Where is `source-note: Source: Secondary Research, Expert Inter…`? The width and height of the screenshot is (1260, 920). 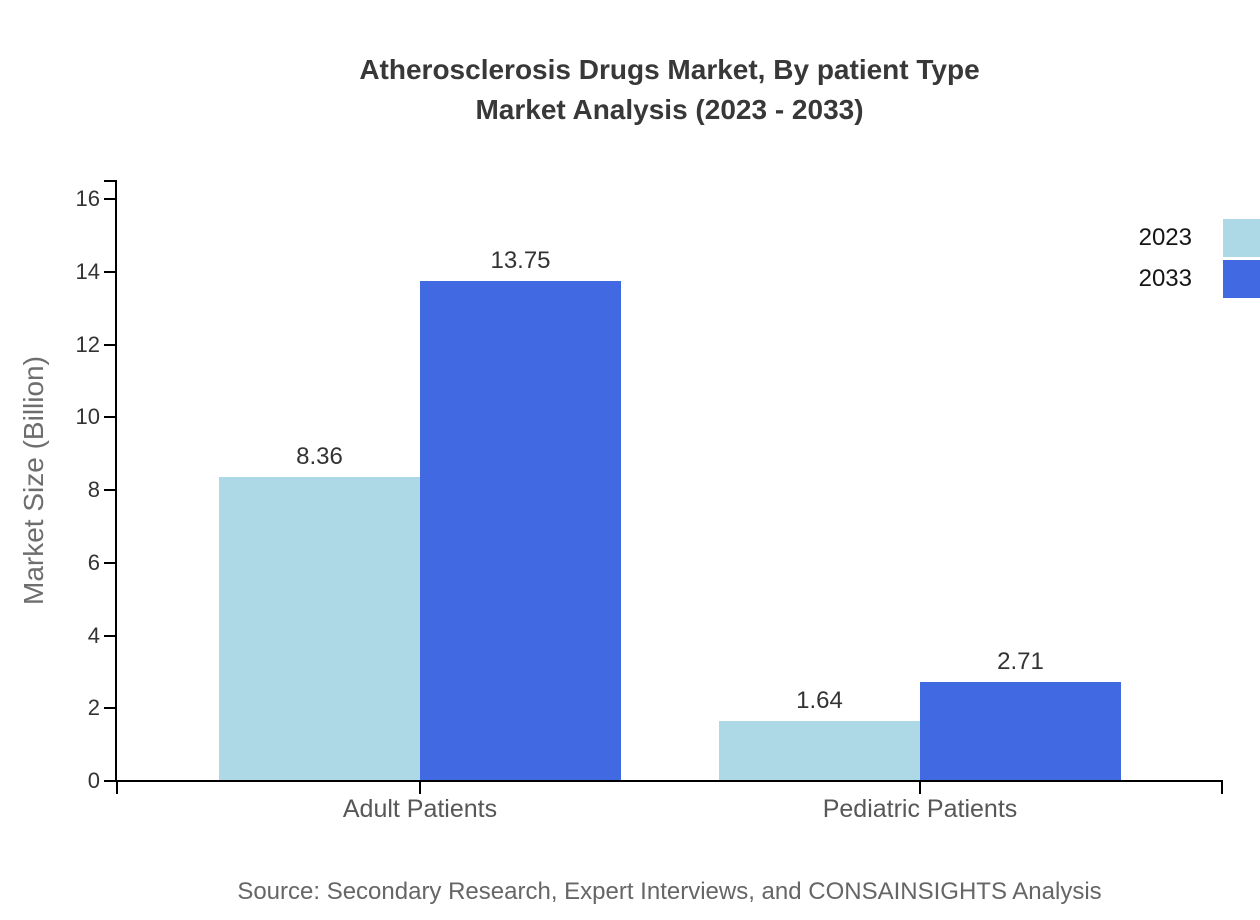
source-note: Source: Secondary Research, Expert Inter… is located at coordinates (669, 891).